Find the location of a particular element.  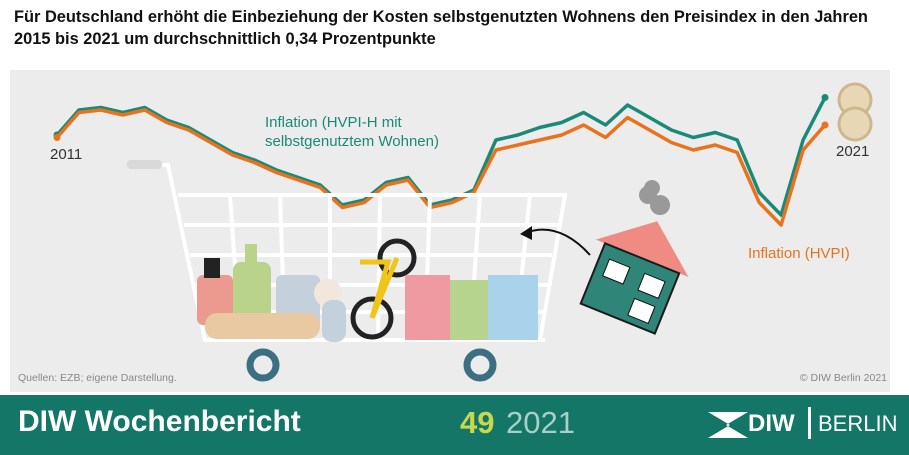

year: 2021 is located at coordinates (540, 422).